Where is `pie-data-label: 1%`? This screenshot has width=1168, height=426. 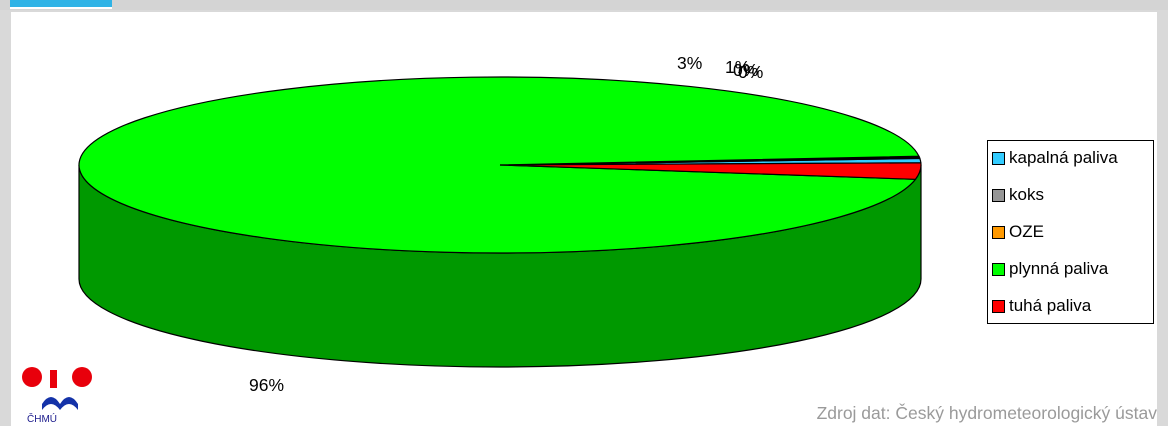 pie-data-label: 1% is located at coordinates (737, 67).